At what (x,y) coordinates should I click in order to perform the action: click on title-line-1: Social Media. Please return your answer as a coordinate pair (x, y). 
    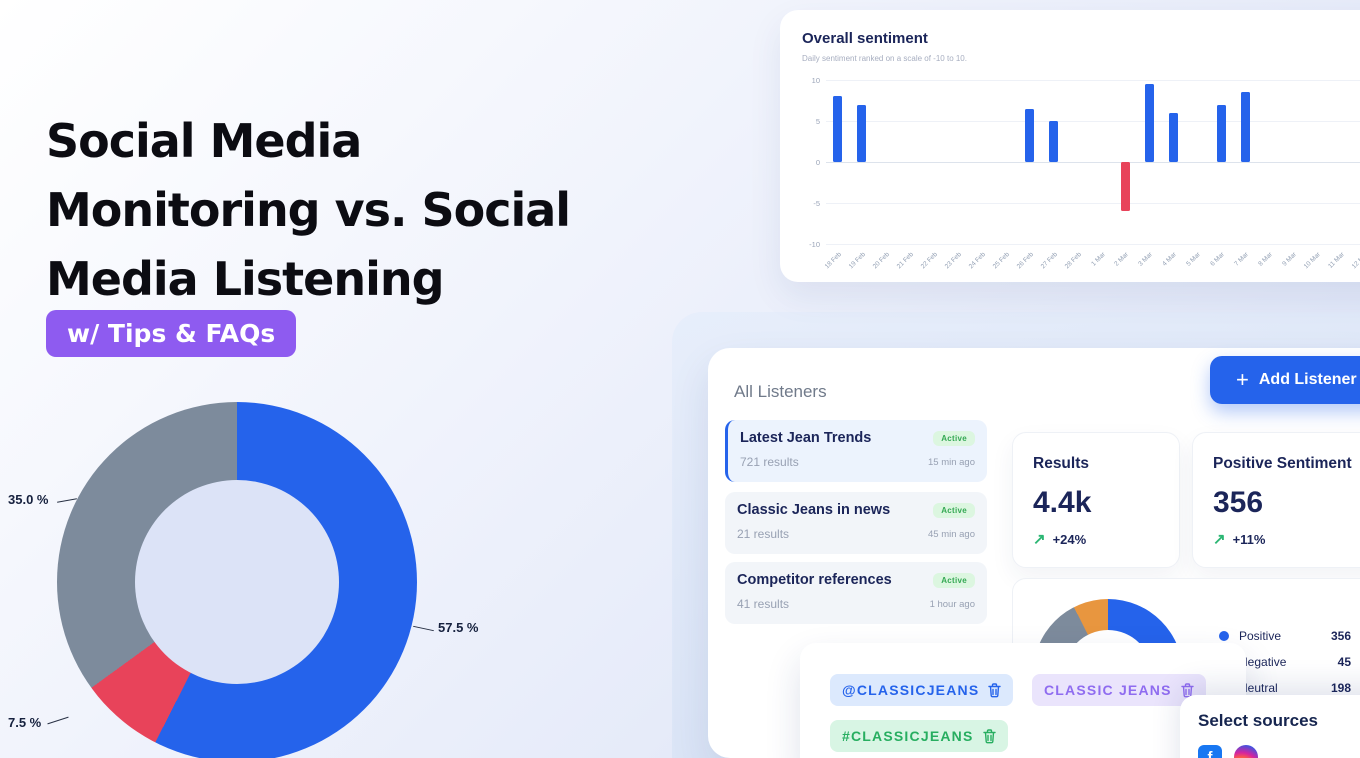
    Looking at the image, I should click on (204, 140).